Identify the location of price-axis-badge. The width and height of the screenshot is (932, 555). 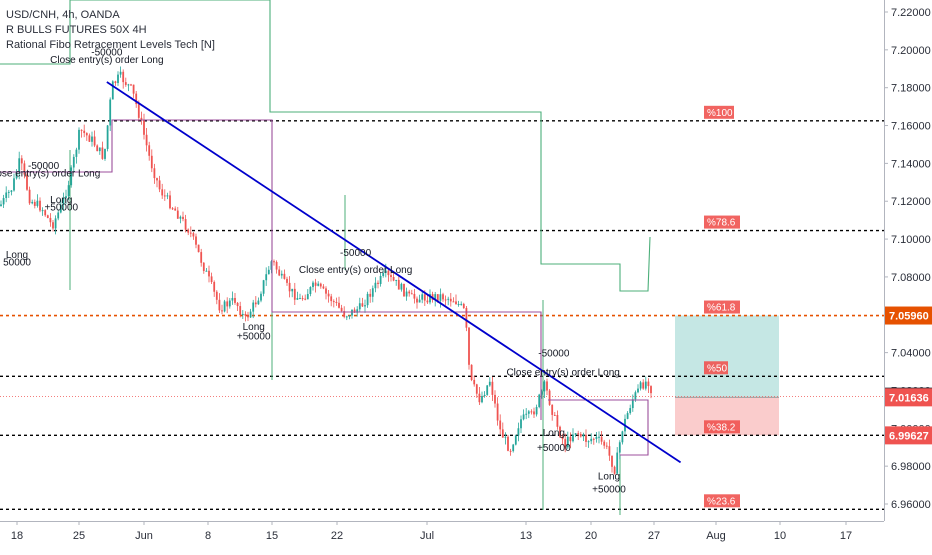
(908, 315).